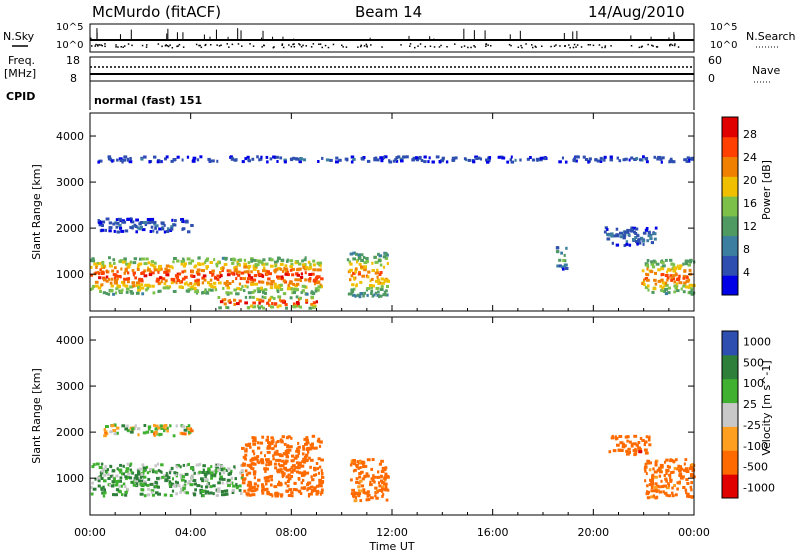 This screenshot has height=554, width=800. I want to click on nsearch-tick-low: 10^0, so click(723, 45).